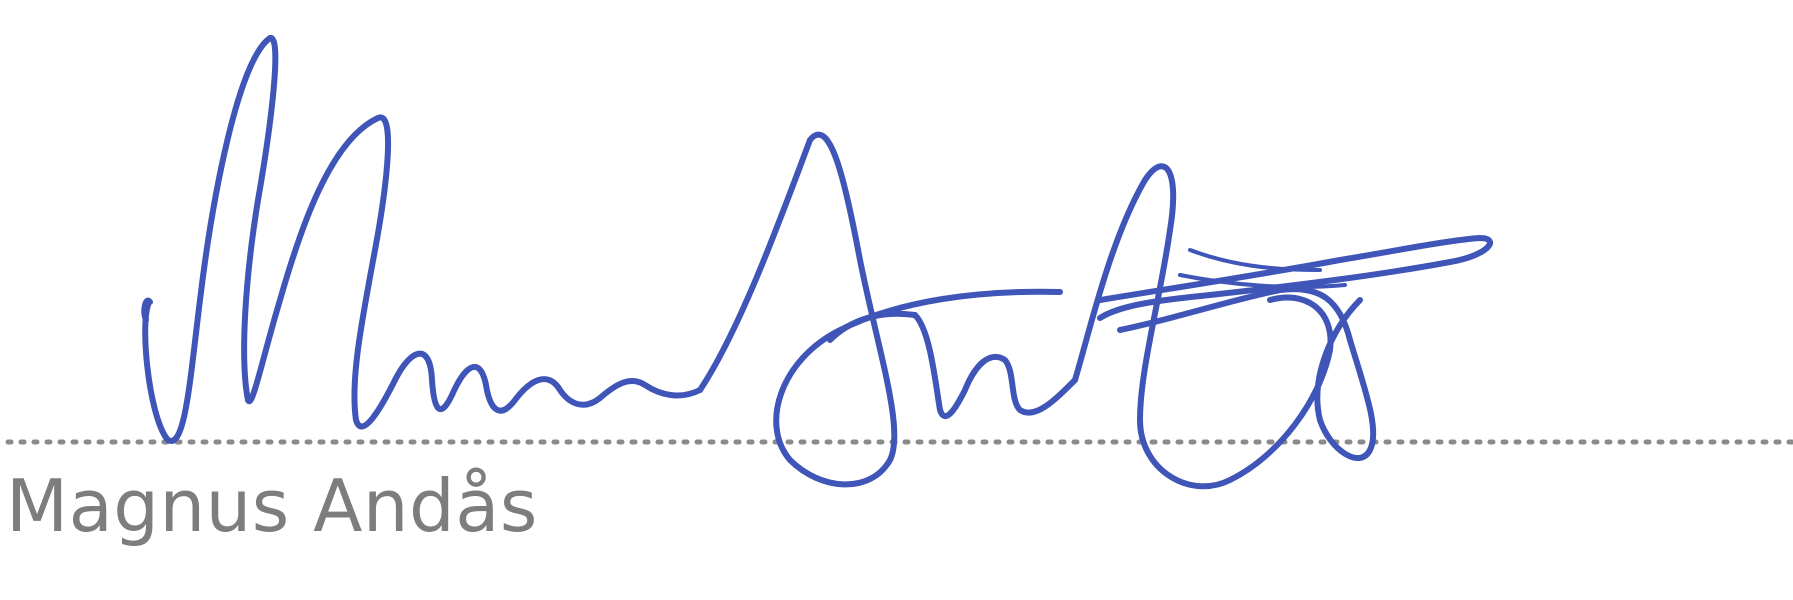  What do you see at coordinates (272, 506) in the screenshot?
I see `signer-name: Magnus Andås` at bounding box center [272, 506].